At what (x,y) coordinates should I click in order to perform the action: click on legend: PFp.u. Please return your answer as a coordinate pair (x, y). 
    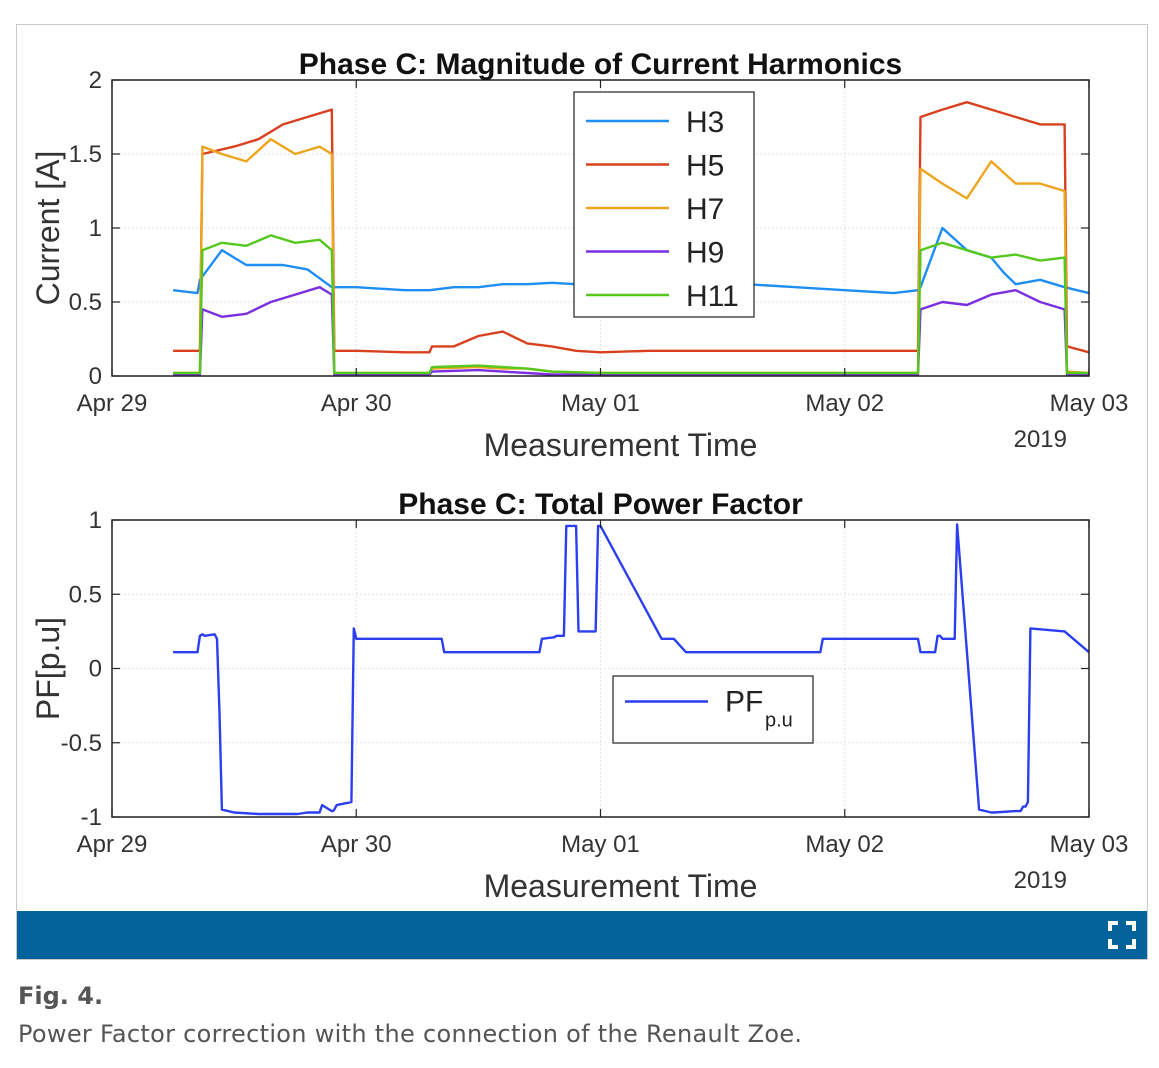
    Looking at the image, I should click on (713, 709).